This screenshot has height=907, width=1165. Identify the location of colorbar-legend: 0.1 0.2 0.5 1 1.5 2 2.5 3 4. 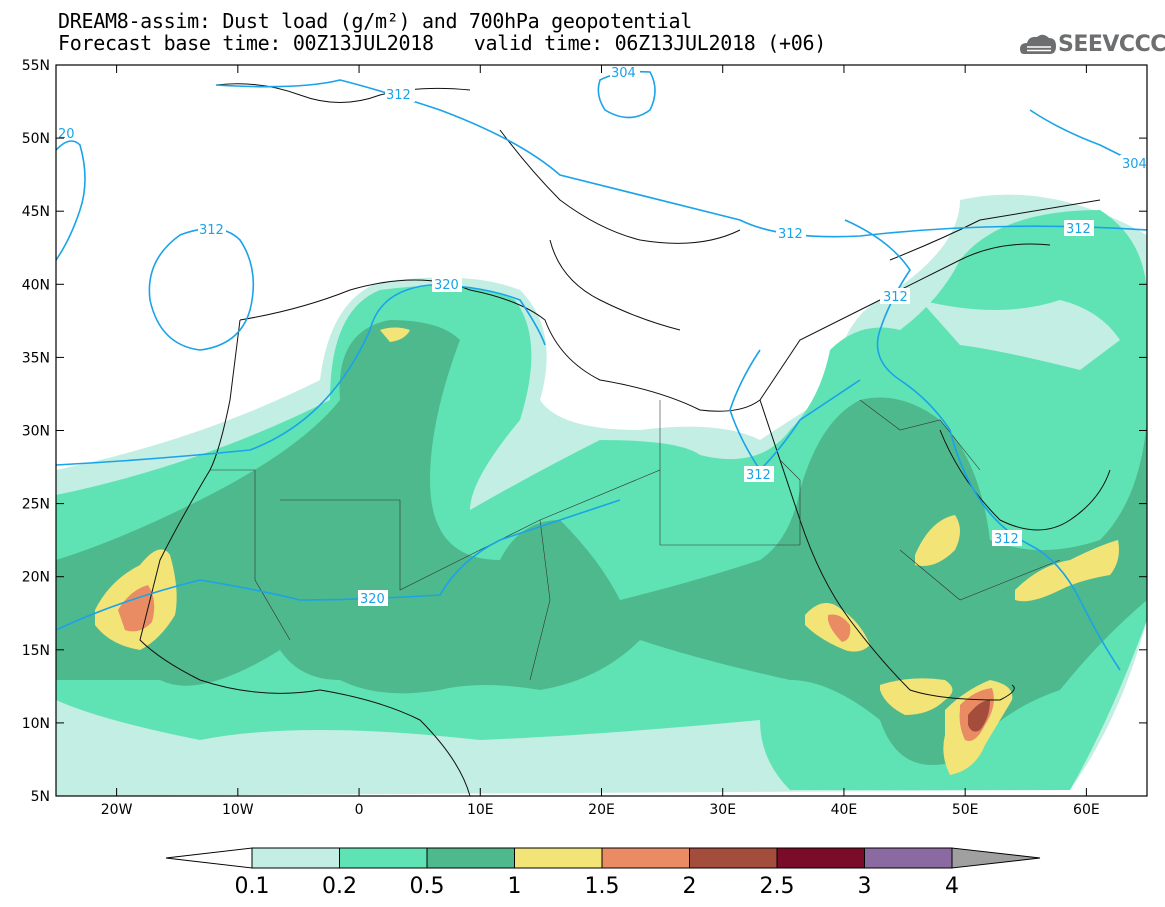
(603, 873).